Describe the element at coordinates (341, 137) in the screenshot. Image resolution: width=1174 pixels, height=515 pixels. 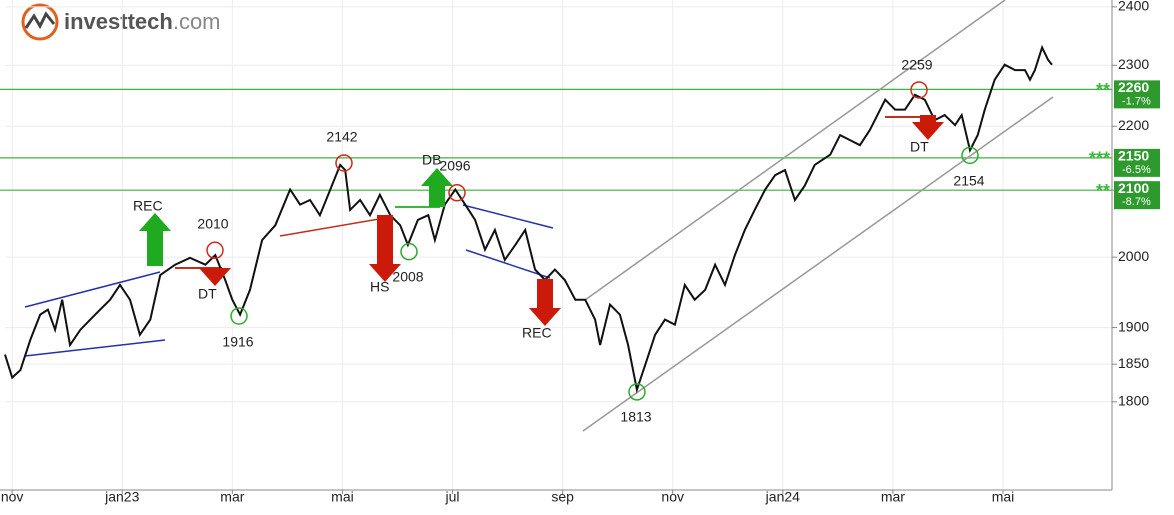
I see `high-label: 2142` at that location.